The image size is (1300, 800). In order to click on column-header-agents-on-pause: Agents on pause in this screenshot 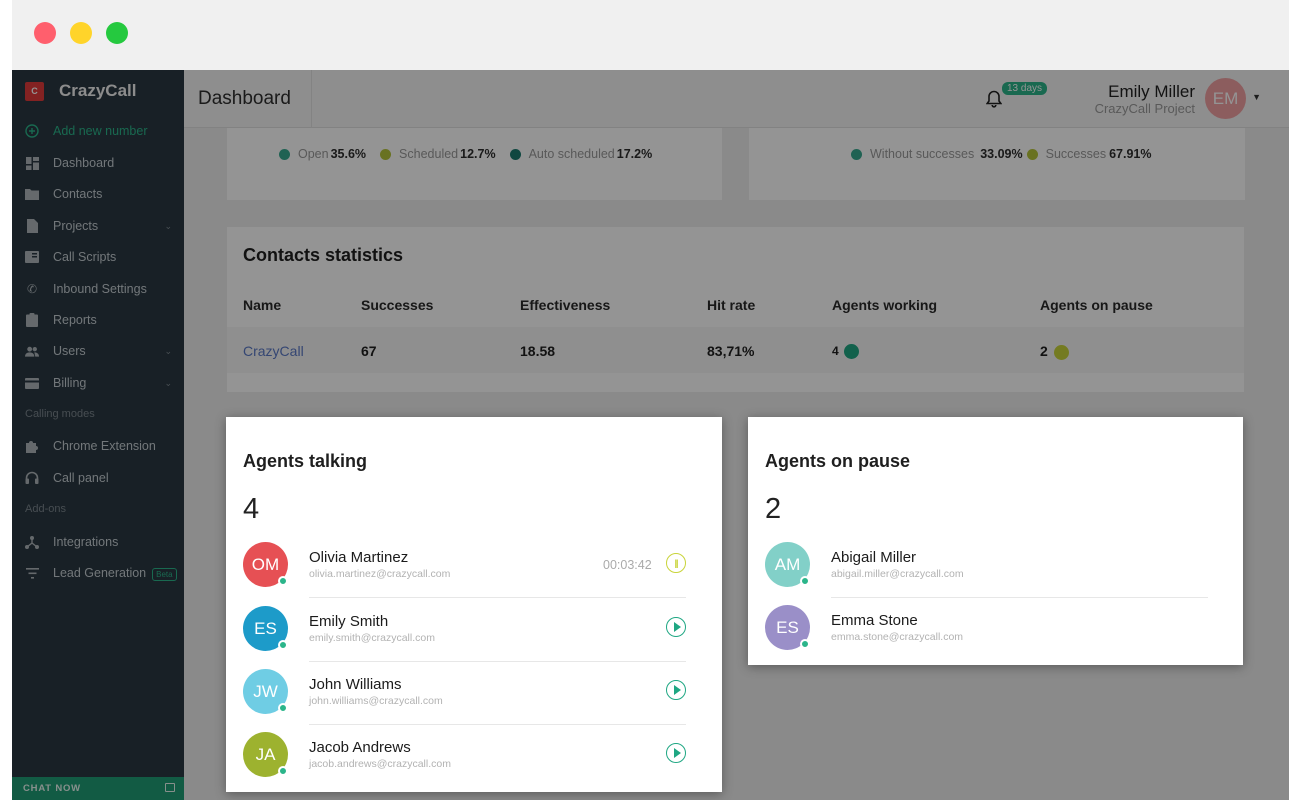, I will do `click(1096, 305)`.